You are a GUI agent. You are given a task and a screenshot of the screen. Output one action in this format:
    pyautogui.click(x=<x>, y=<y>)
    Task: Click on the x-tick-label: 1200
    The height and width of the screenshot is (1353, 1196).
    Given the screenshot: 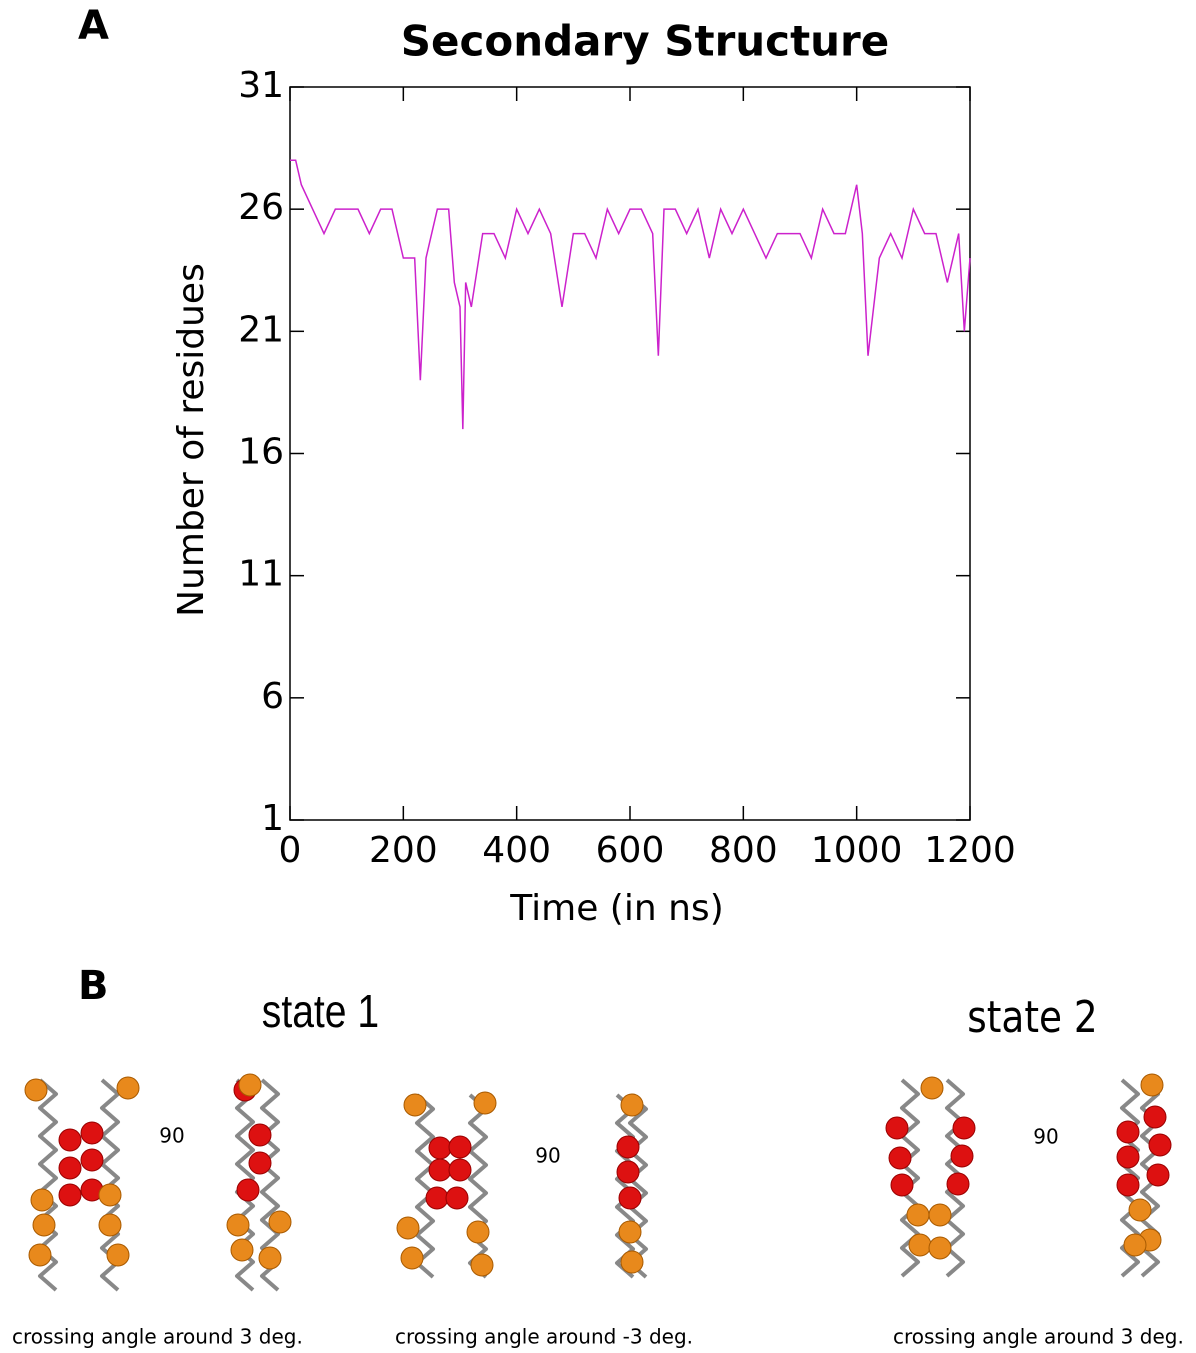 What is the action you would take?
    pyautogui.click(x=970, y=850)
    